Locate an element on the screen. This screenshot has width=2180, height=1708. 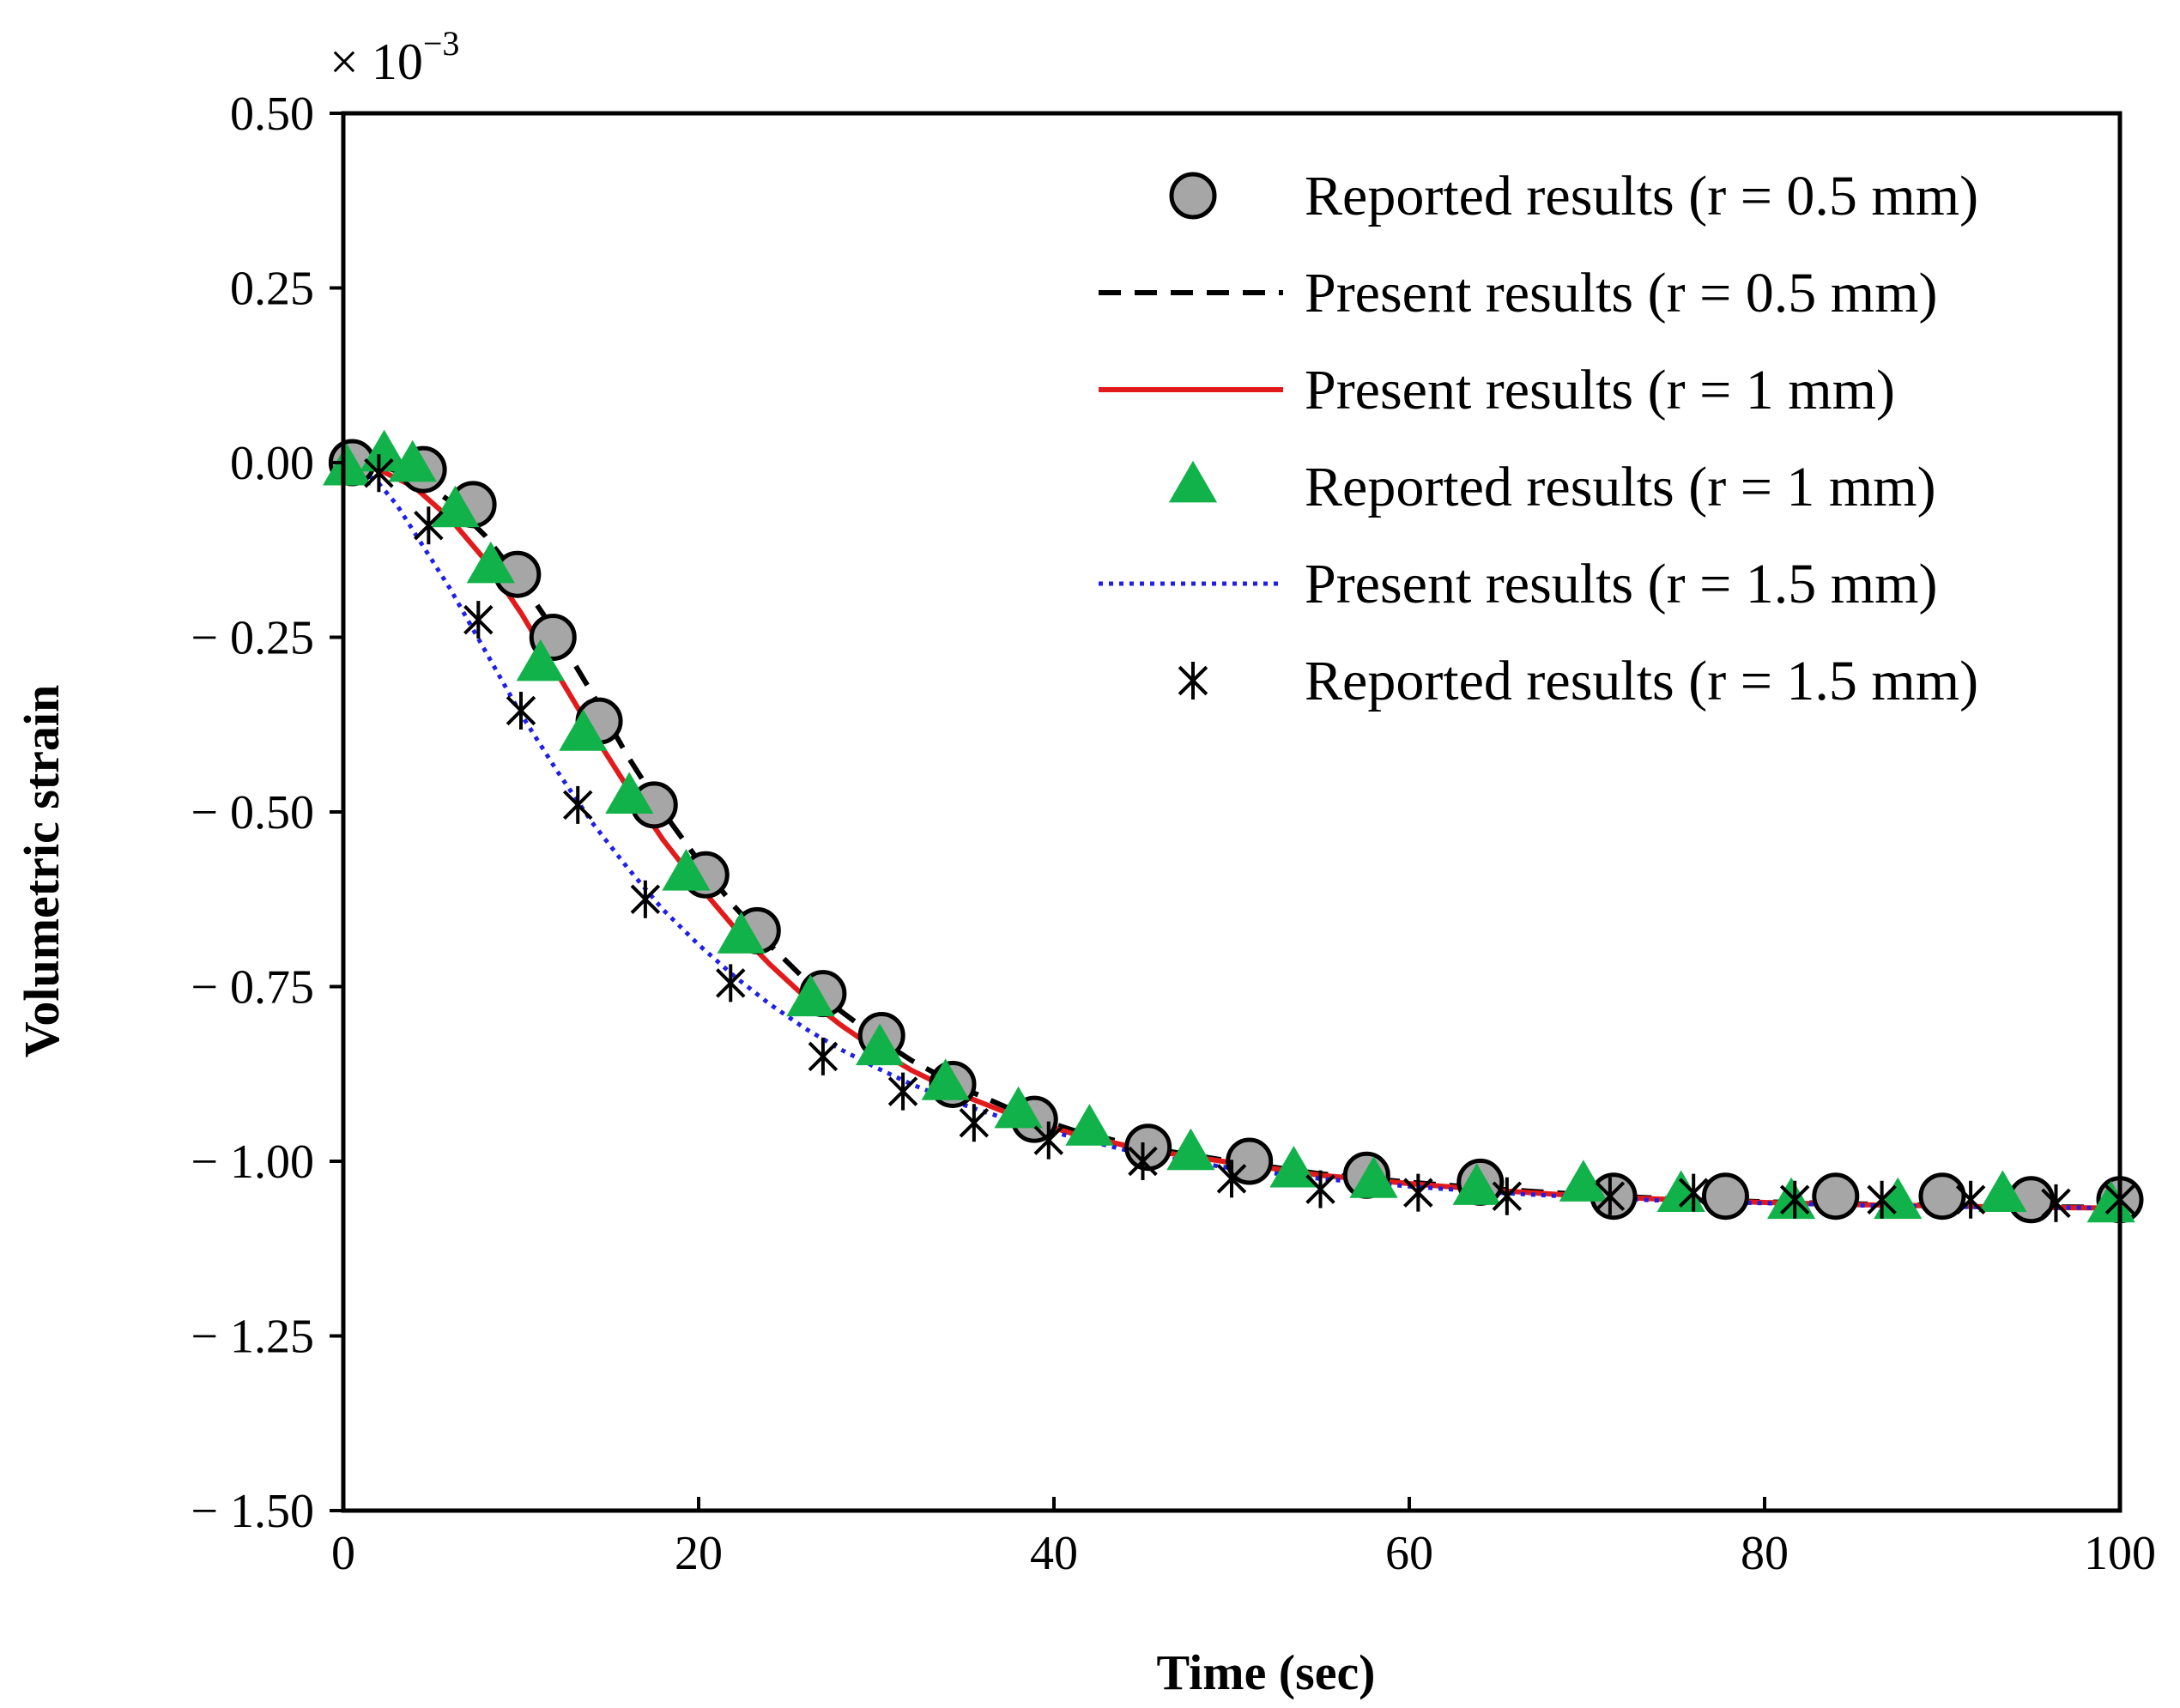
legend-entry: Reported results (r = 0.5 mm) is located at coordinates (1573, 196).